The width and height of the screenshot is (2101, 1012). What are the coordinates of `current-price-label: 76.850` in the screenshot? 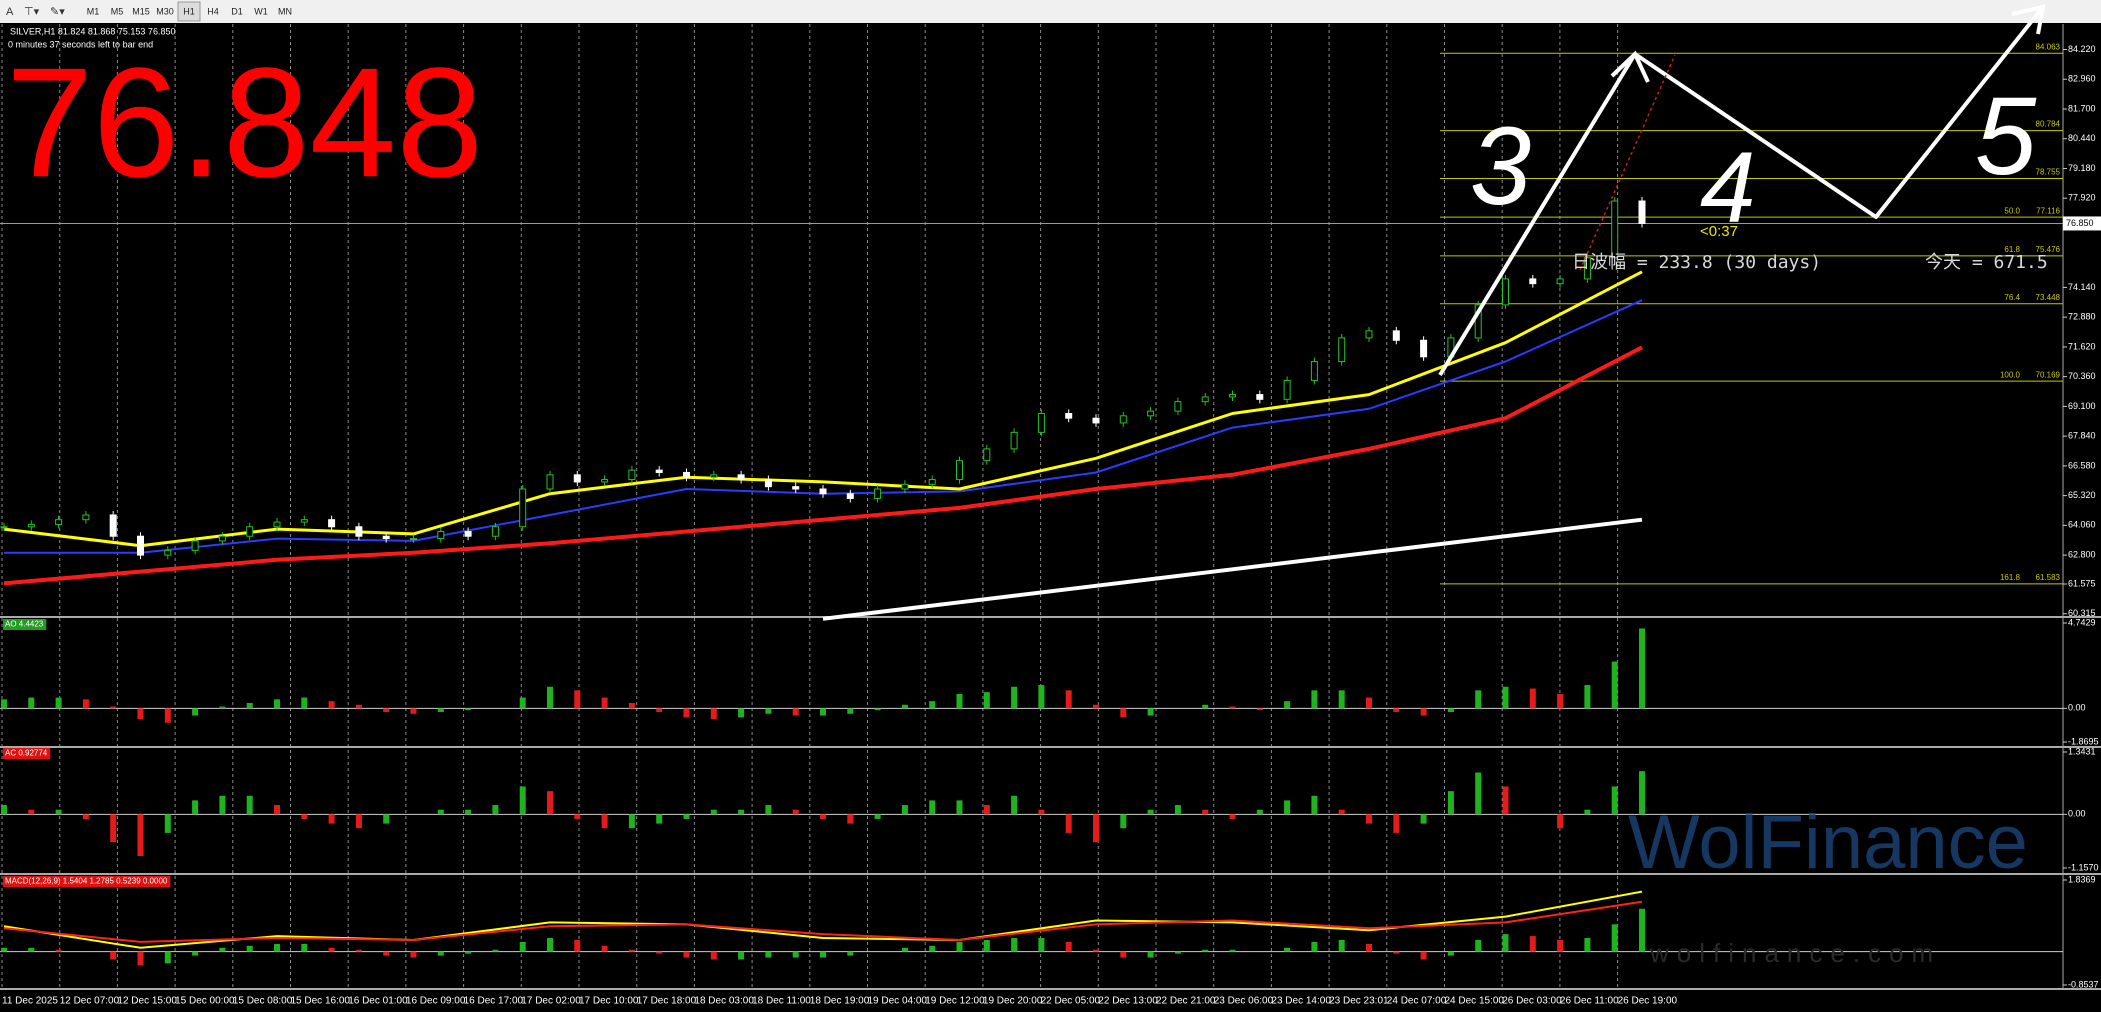 It's located at (2080, 223).